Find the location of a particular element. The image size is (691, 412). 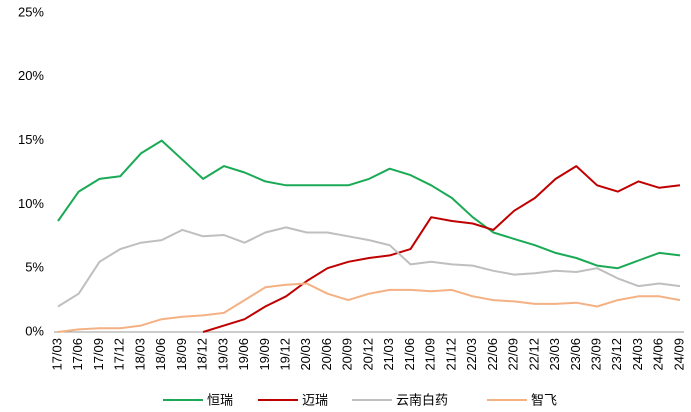

x-tick-label: 20/09 is located at coordinates (347, 354).